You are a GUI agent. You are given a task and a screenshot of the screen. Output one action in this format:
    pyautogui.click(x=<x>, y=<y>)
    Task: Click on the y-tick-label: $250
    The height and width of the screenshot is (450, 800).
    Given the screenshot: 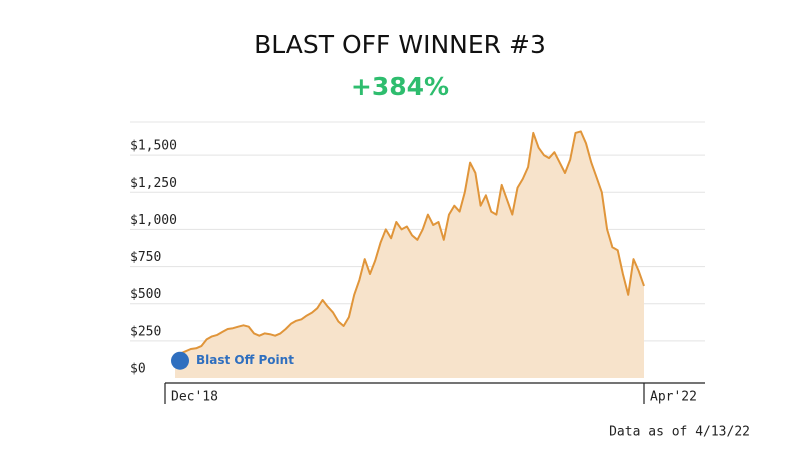 What is the action you would take?
    pyautogui.click(x=145, y=331)
    